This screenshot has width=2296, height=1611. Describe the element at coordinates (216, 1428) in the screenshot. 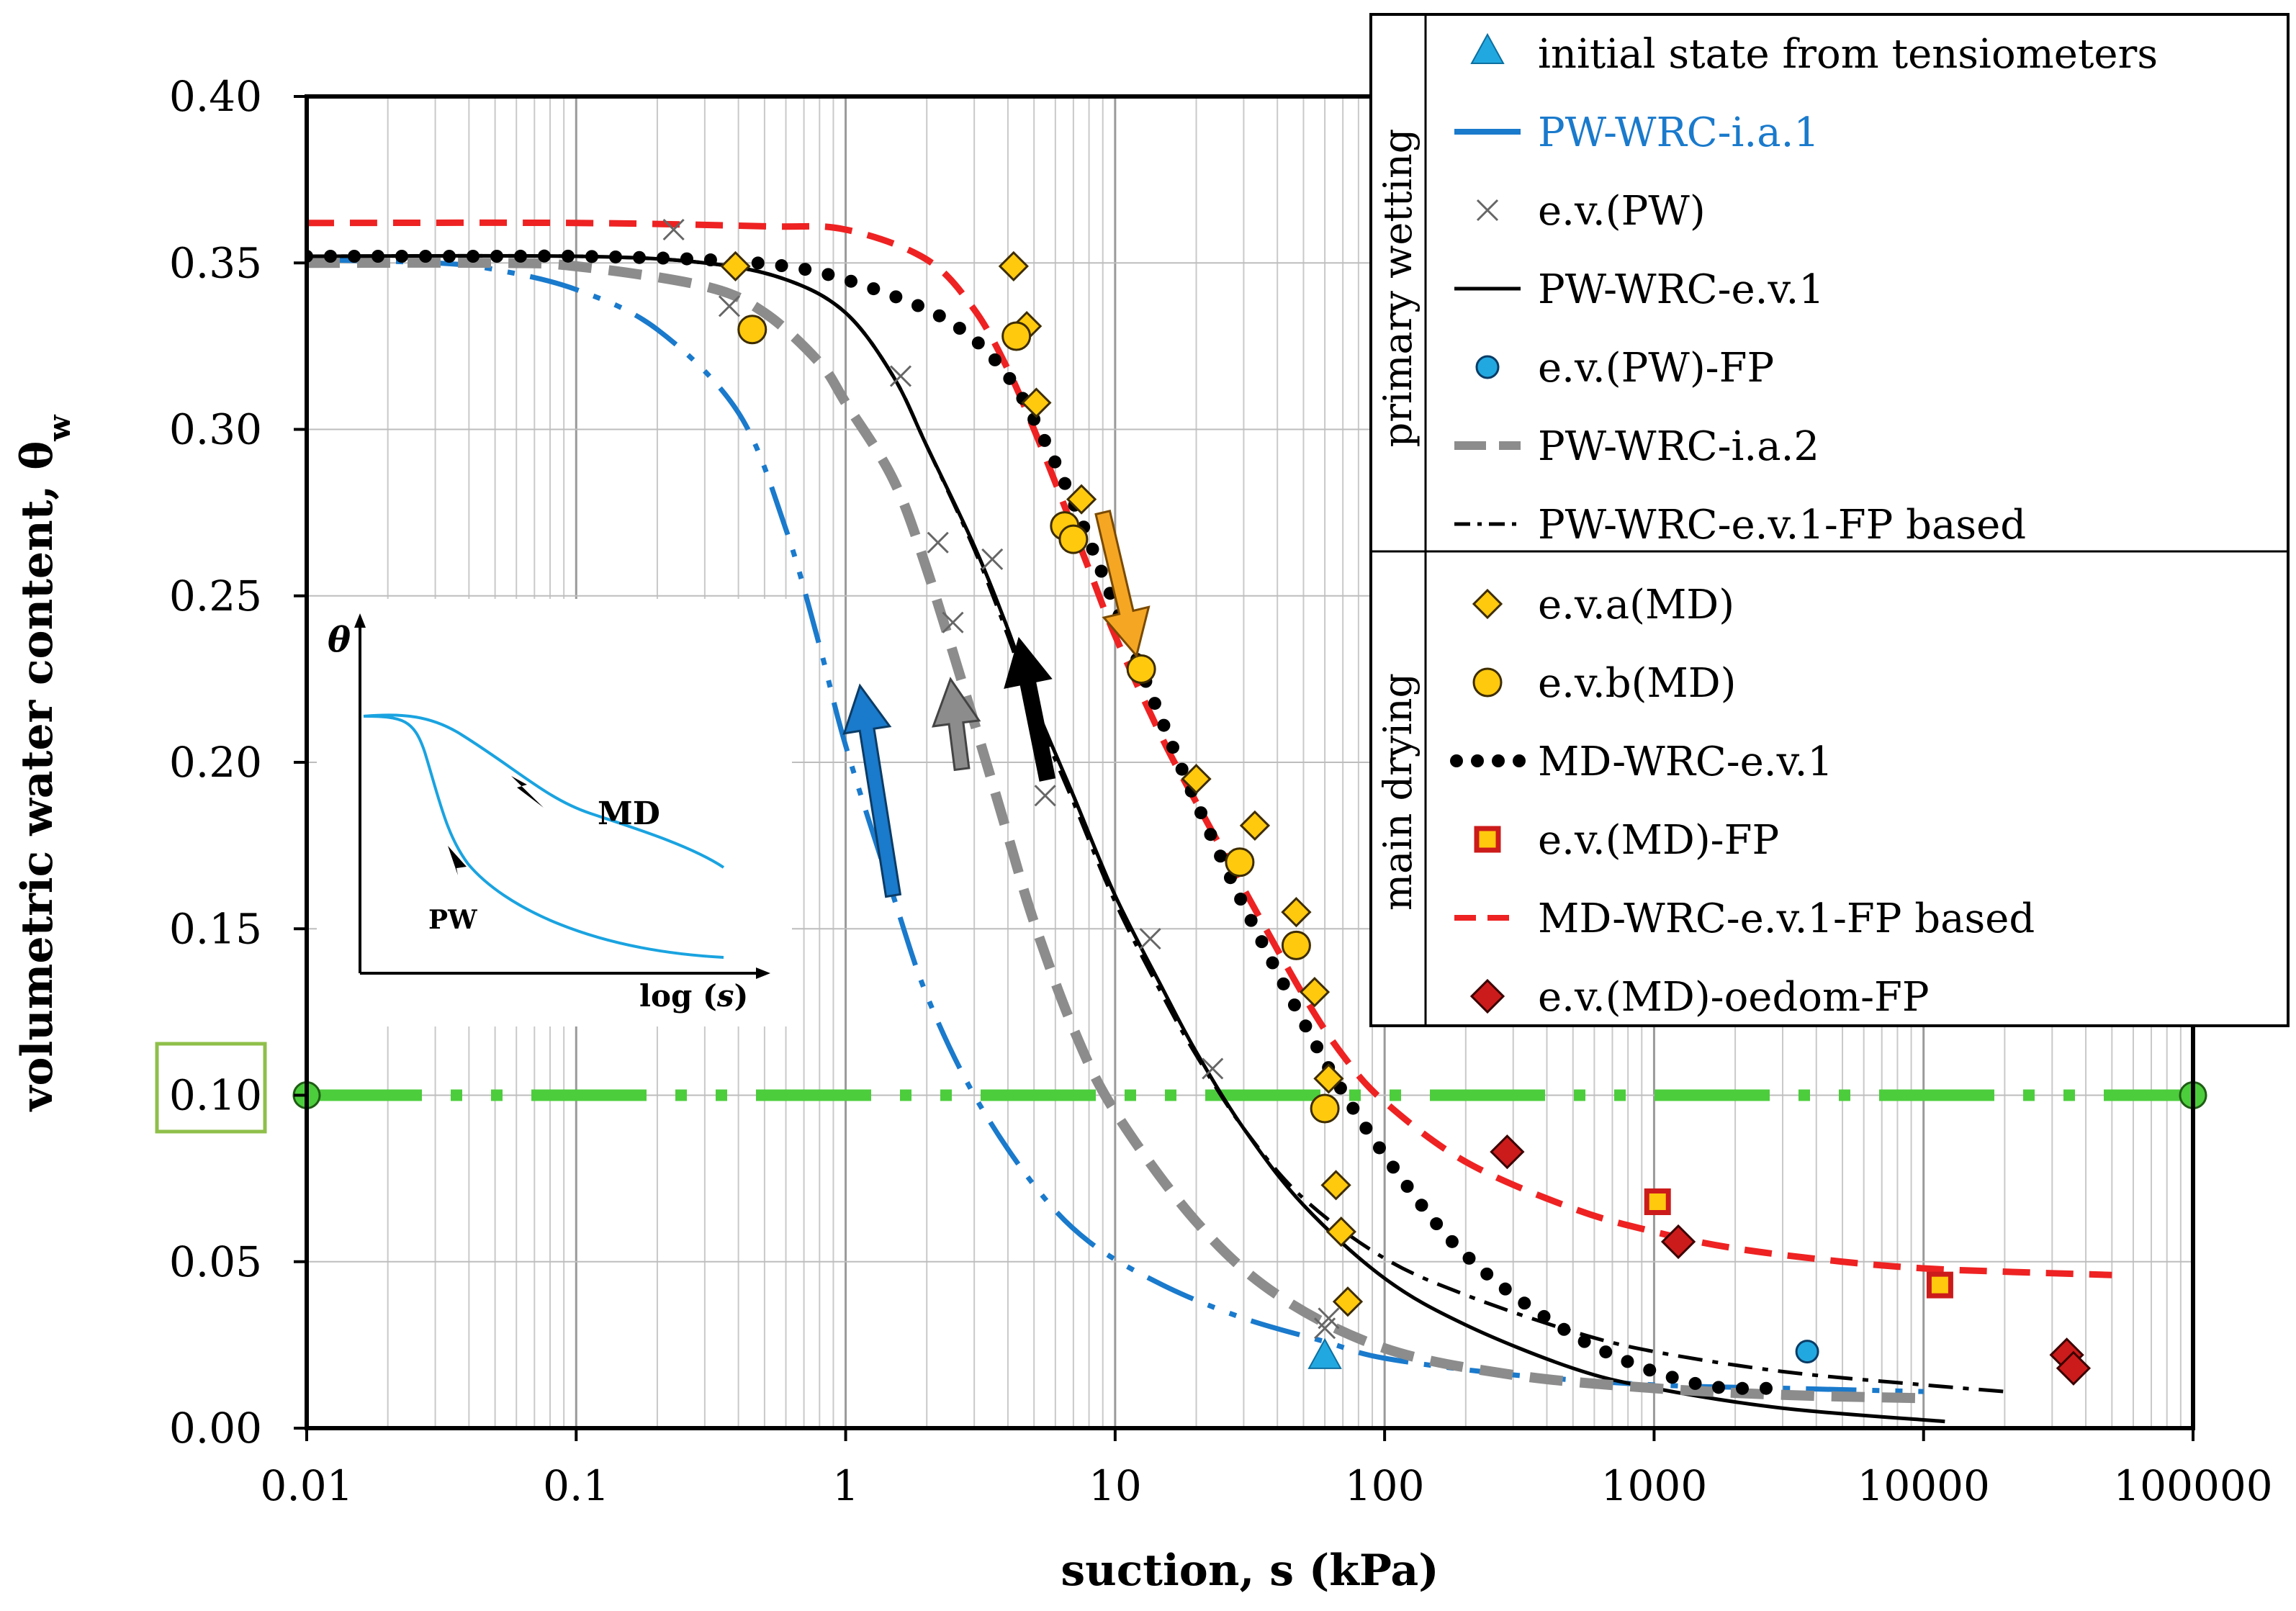

I see `y-tick-label: 0.00` at that location.